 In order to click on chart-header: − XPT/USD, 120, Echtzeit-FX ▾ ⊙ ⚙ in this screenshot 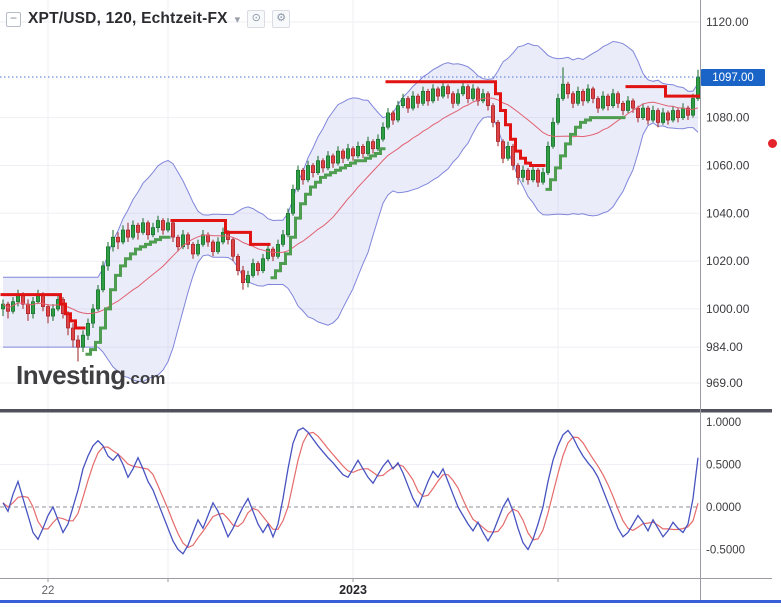, I will do `click(148, 19)`.